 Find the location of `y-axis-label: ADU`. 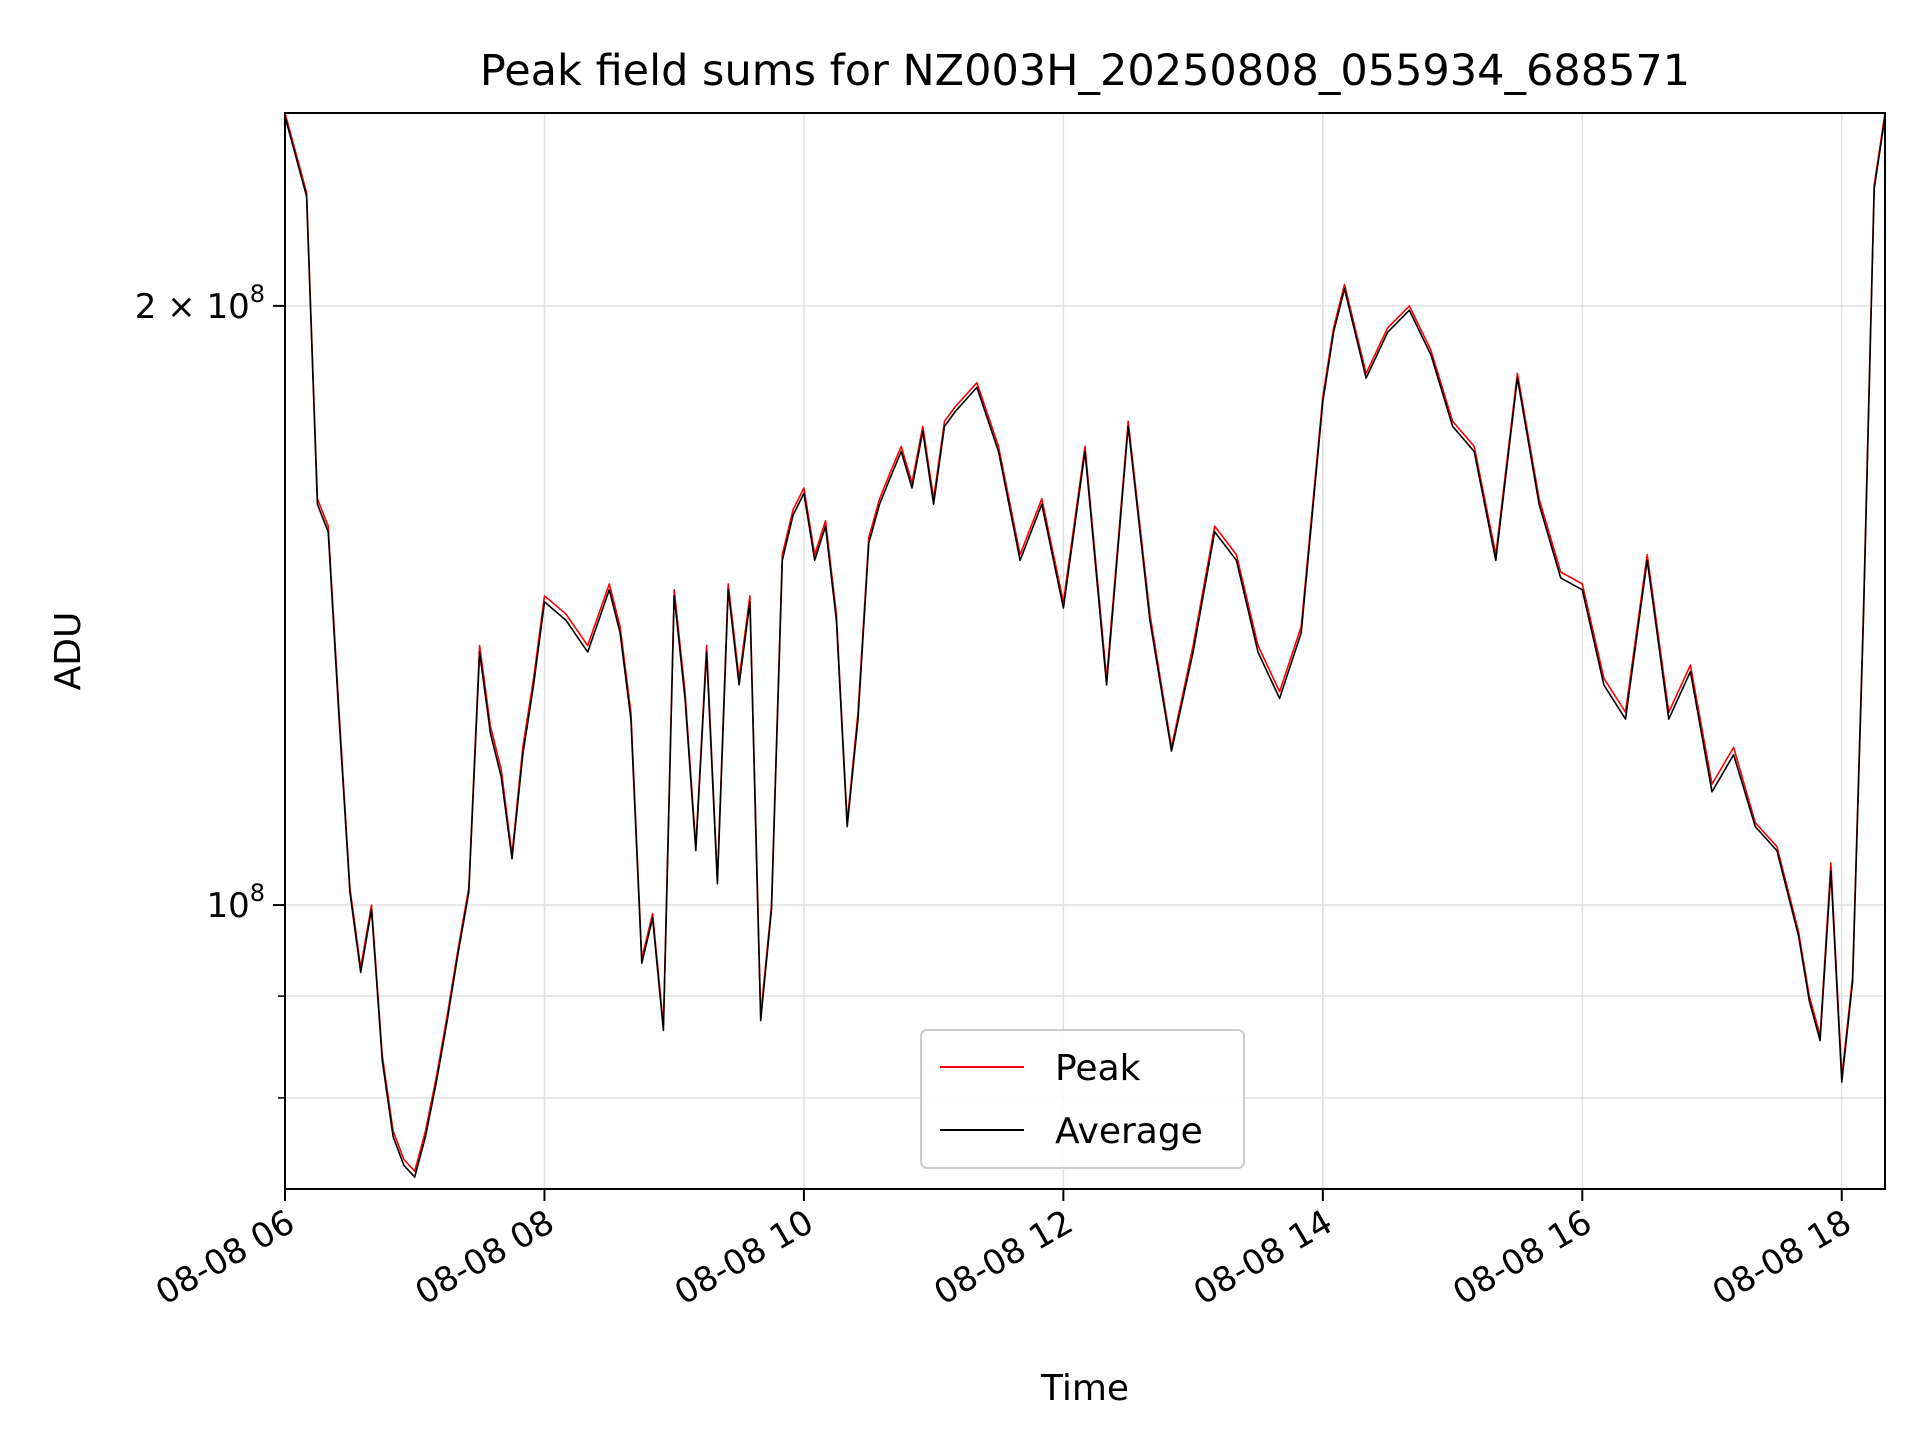

y-axis-label: ADU is located at coordinates (68, 651).